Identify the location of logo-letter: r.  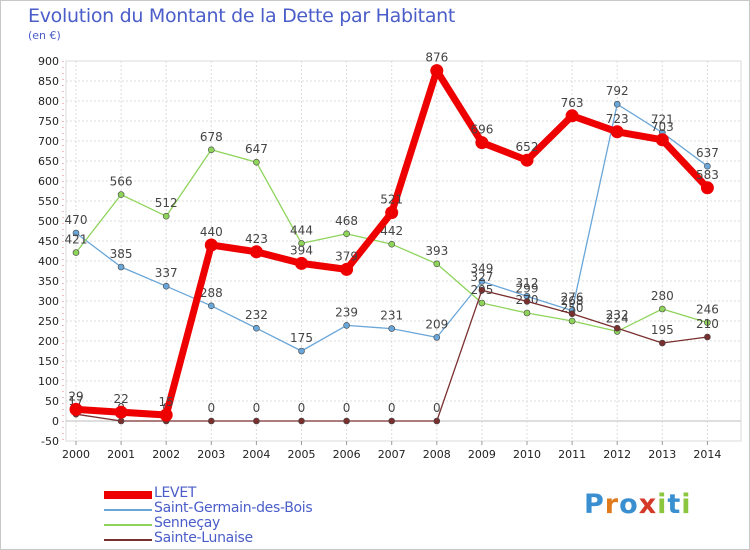
(612, 504).